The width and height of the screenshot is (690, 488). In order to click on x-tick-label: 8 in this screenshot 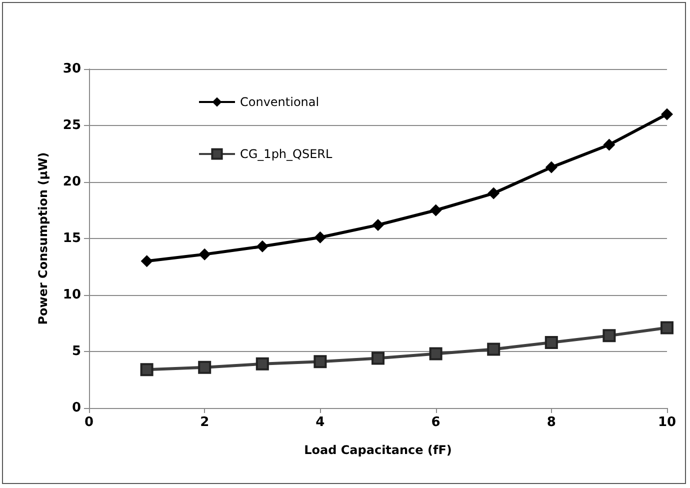, I will do `click(551, 422)`.